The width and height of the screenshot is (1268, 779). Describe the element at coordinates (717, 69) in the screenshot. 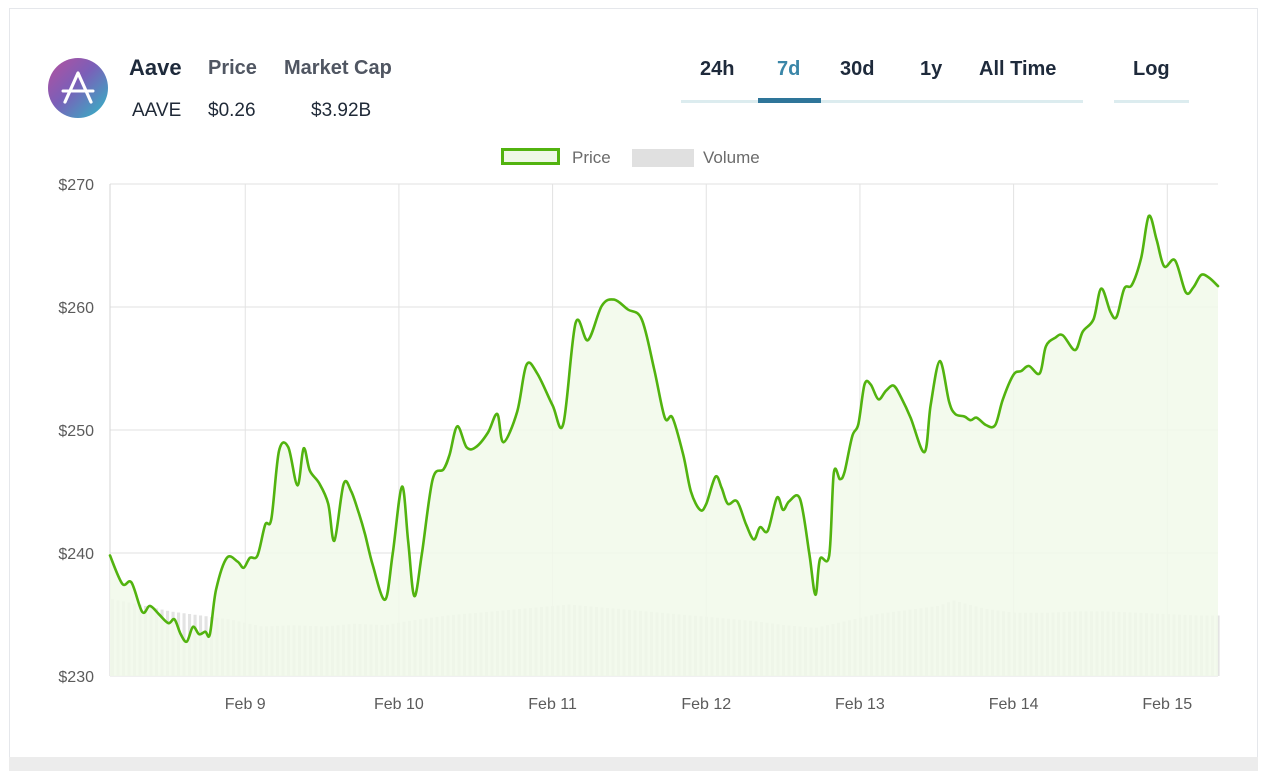

I see `tab-24h: 24h` at that location.